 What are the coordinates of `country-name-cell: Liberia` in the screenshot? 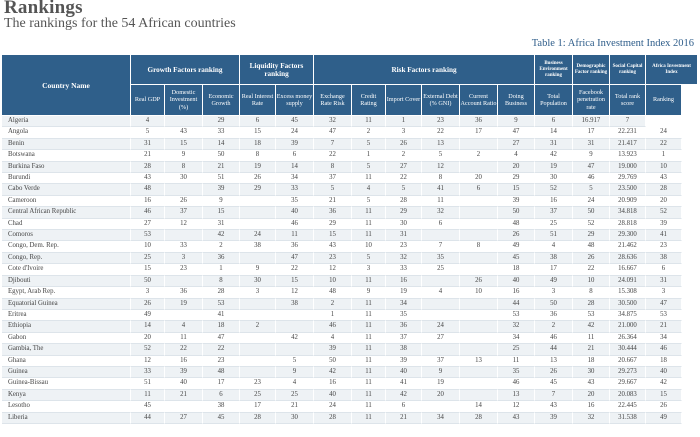 It's located at (66, 418).